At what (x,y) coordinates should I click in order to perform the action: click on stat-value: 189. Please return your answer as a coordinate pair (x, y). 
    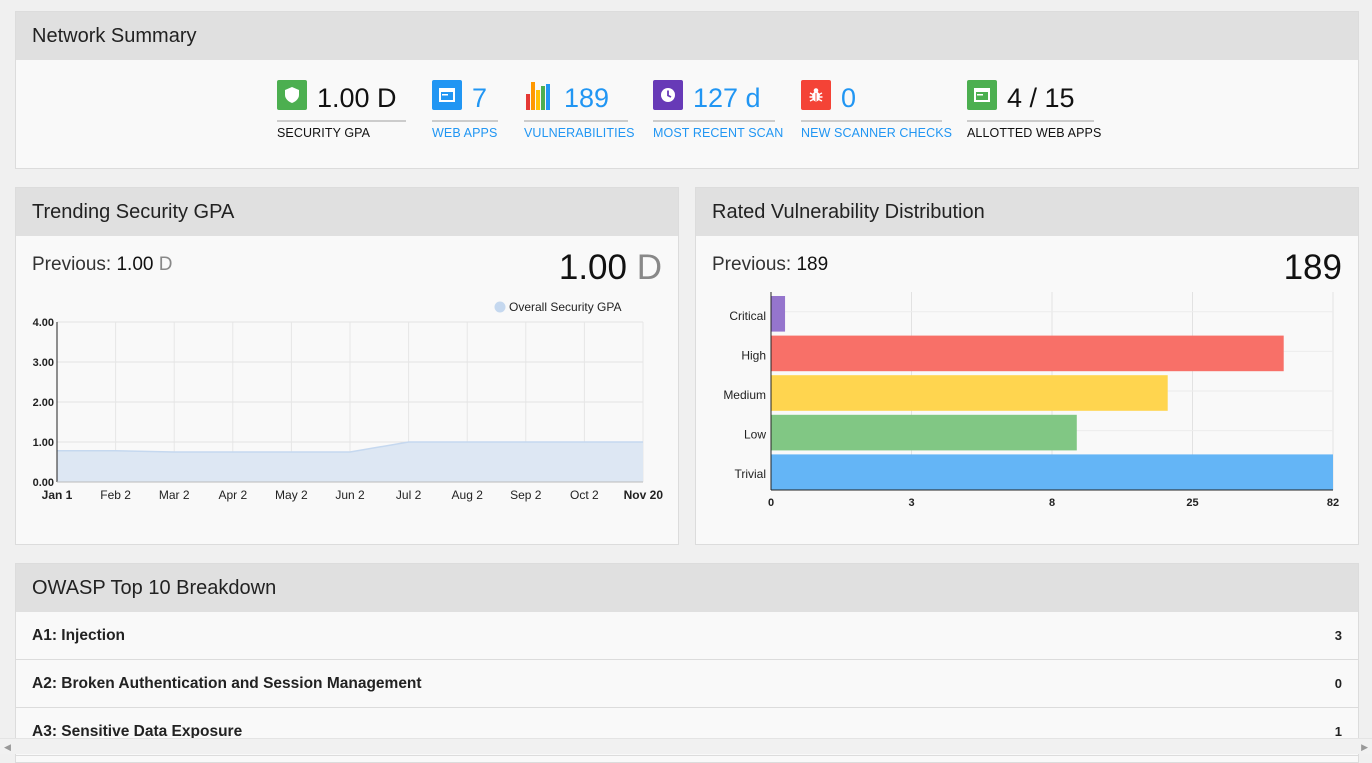
    Looking at the image, I should click on (587, 98).